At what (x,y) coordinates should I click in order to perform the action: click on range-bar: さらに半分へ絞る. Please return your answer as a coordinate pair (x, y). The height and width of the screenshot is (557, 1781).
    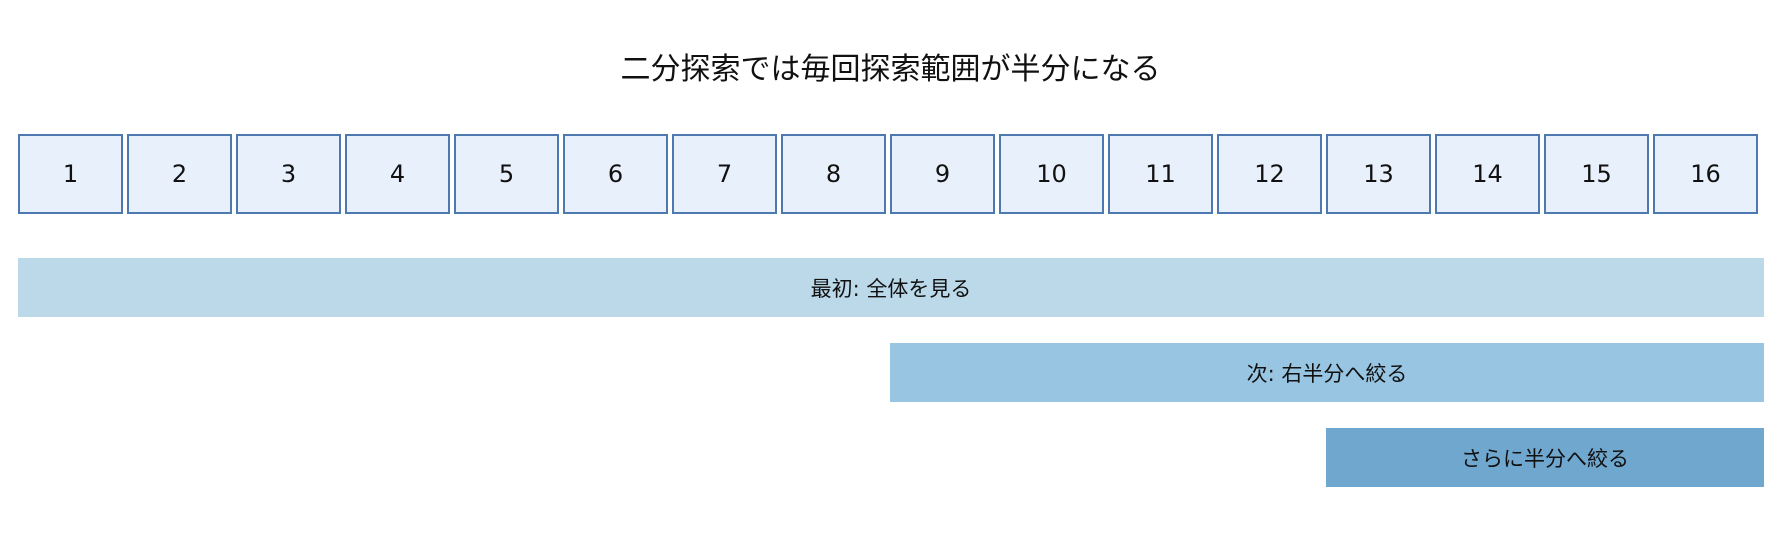
    Looking at the image, I should click on (1545, 457).